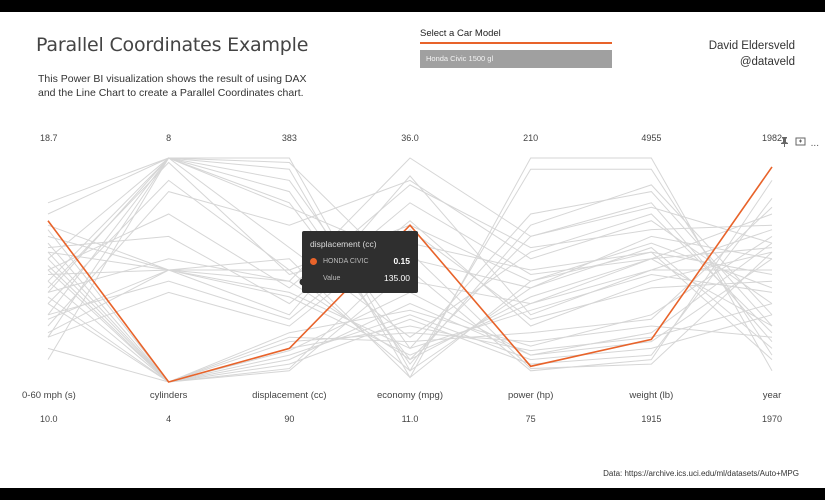  Describe the element at coordinates (172, 45) in the screenshot. I see `page-title: Parallel Coordinates Example` at that location.